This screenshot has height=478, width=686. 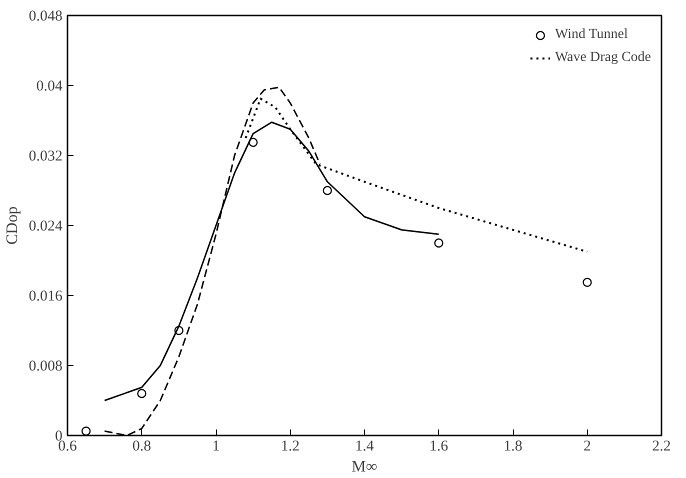 I want to click on x-tick-label: 1, so click(x=216, y=446).